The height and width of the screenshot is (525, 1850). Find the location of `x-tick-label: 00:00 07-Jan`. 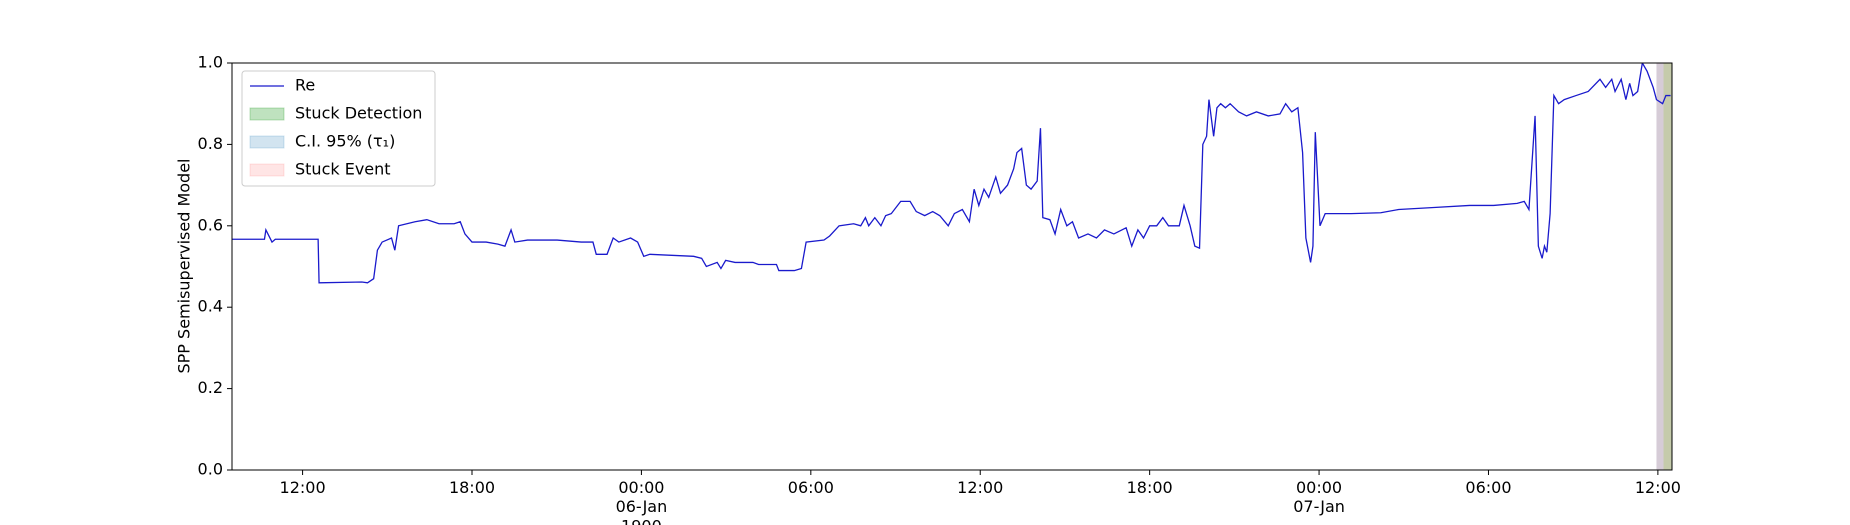

x-tick-label: 00:00 07-Jan is located at coordinates (1319, 497).